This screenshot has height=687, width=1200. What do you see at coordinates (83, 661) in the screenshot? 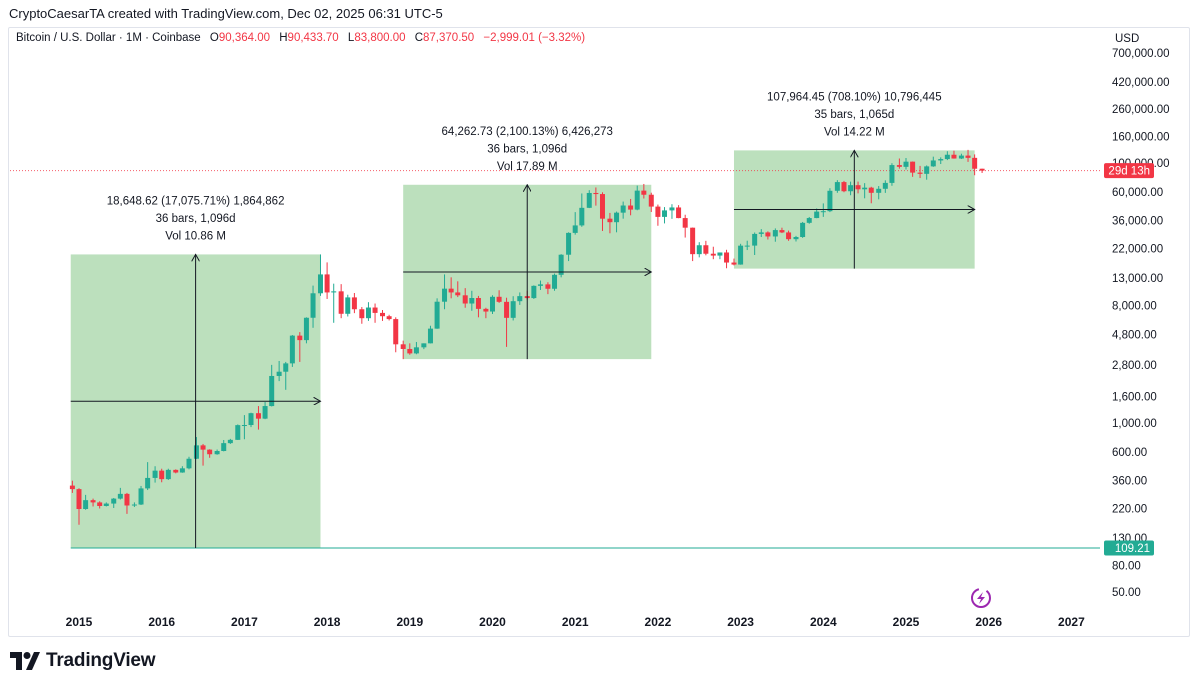
I see `tradingview-logo: TradingView` at bounding box center [83, 661].